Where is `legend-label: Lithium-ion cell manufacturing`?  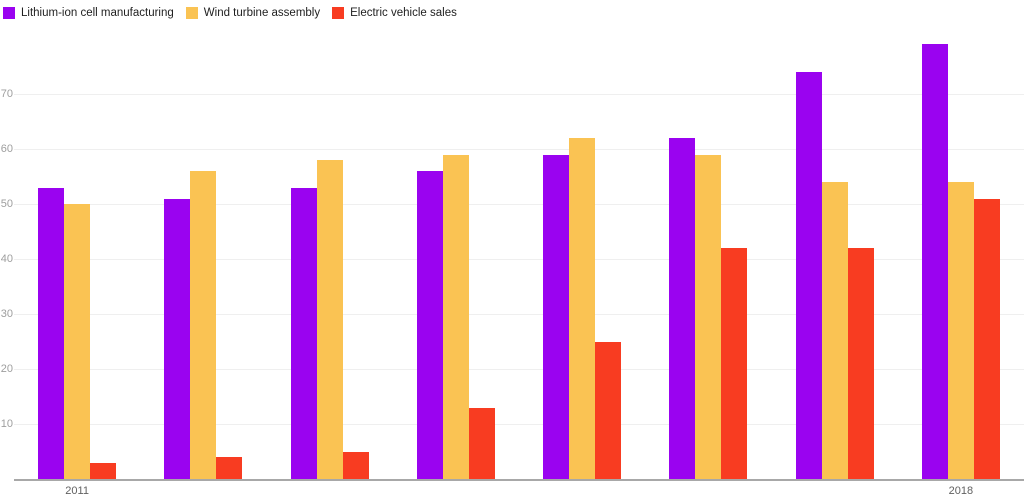 legend-label: Lithium-ion cell manufacturing is located at coordinates (97, 13).